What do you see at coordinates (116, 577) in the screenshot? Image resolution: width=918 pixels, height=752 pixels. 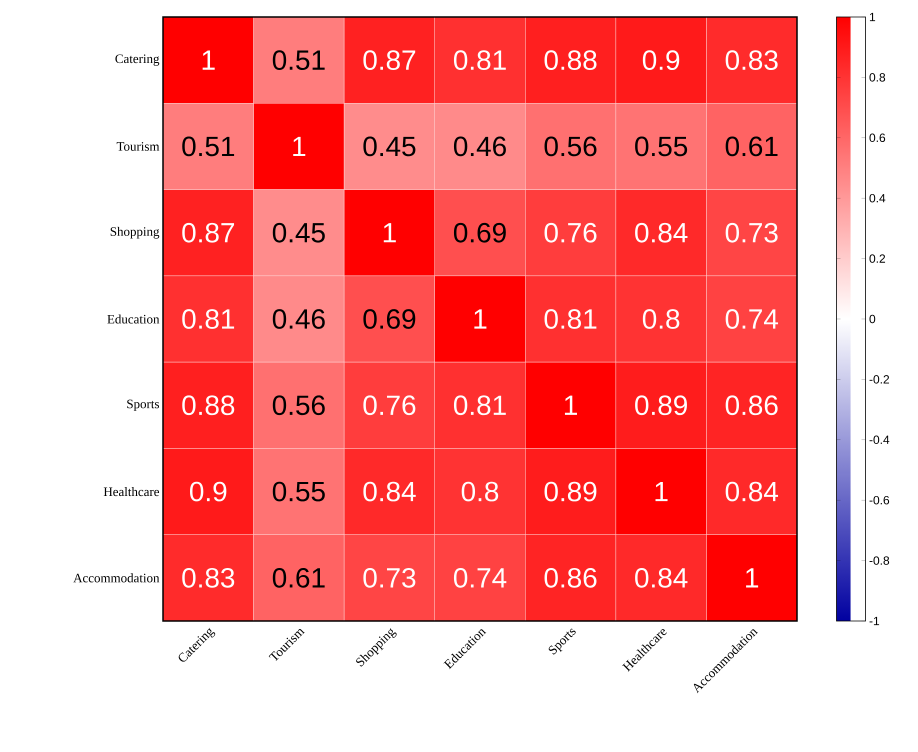 I see `y-tick-label: Accommodation` at bounding box center [116, 577].